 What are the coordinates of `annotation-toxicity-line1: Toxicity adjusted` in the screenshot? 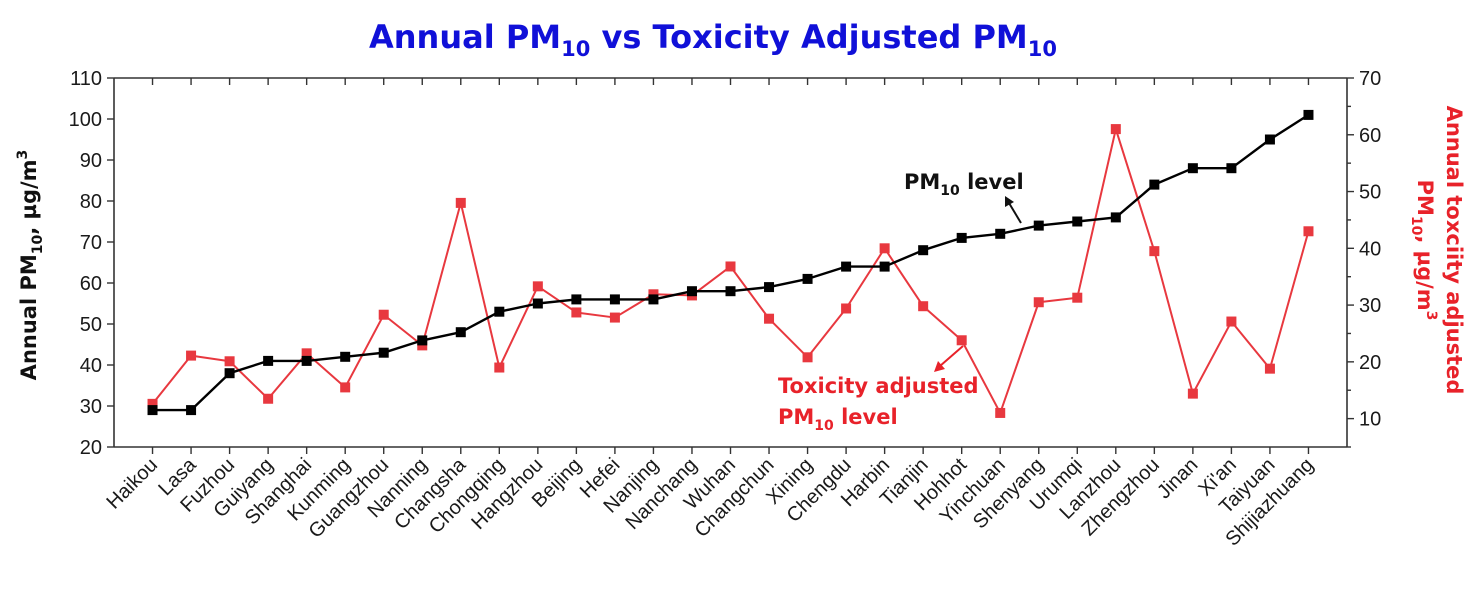 It's located at (878, 386).